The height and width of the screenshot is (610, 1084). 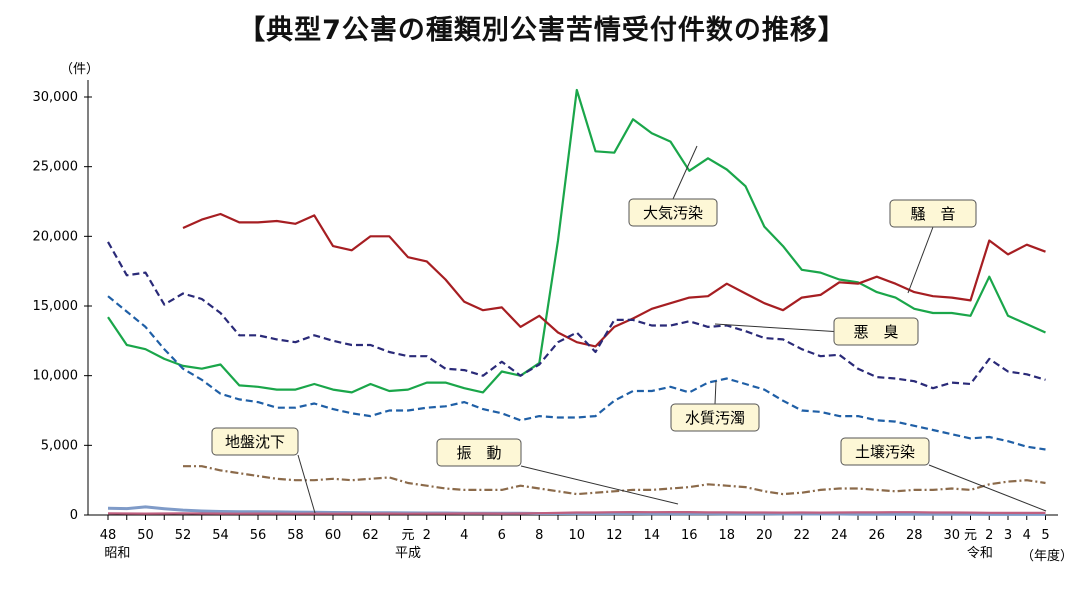 What do you see at coordinates (263, 470) in the screenshot?
I see `annotation-callout: 地盤沈下` at bounding box center [263, 470].